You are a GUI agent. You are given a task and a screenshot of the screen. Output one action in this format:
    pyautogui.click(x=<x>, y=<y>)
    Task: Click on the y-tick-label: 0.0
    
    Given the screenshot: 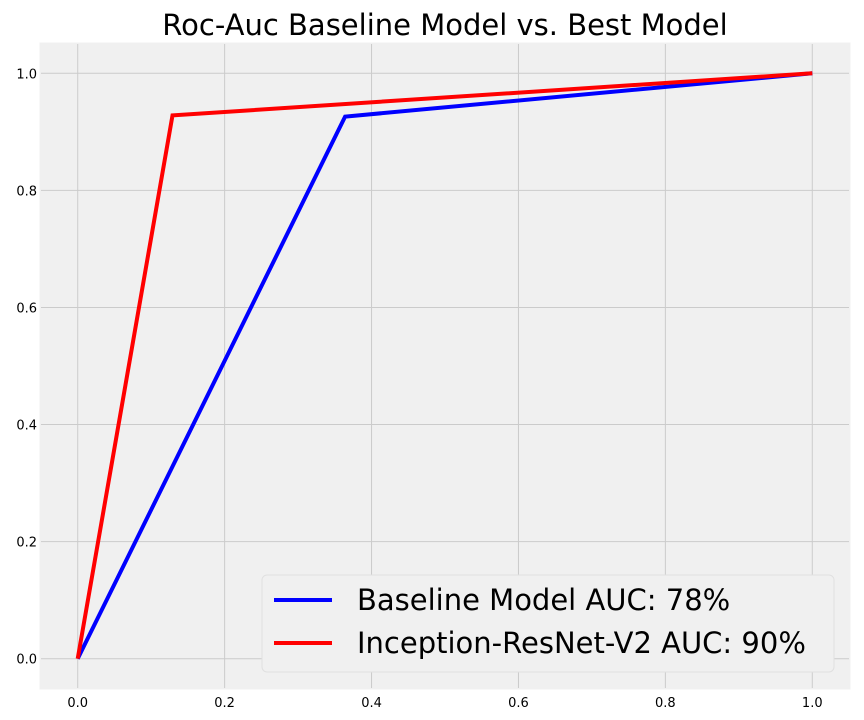 What is the action you would take?
    pyautogui.click(x=26, y=660)
    